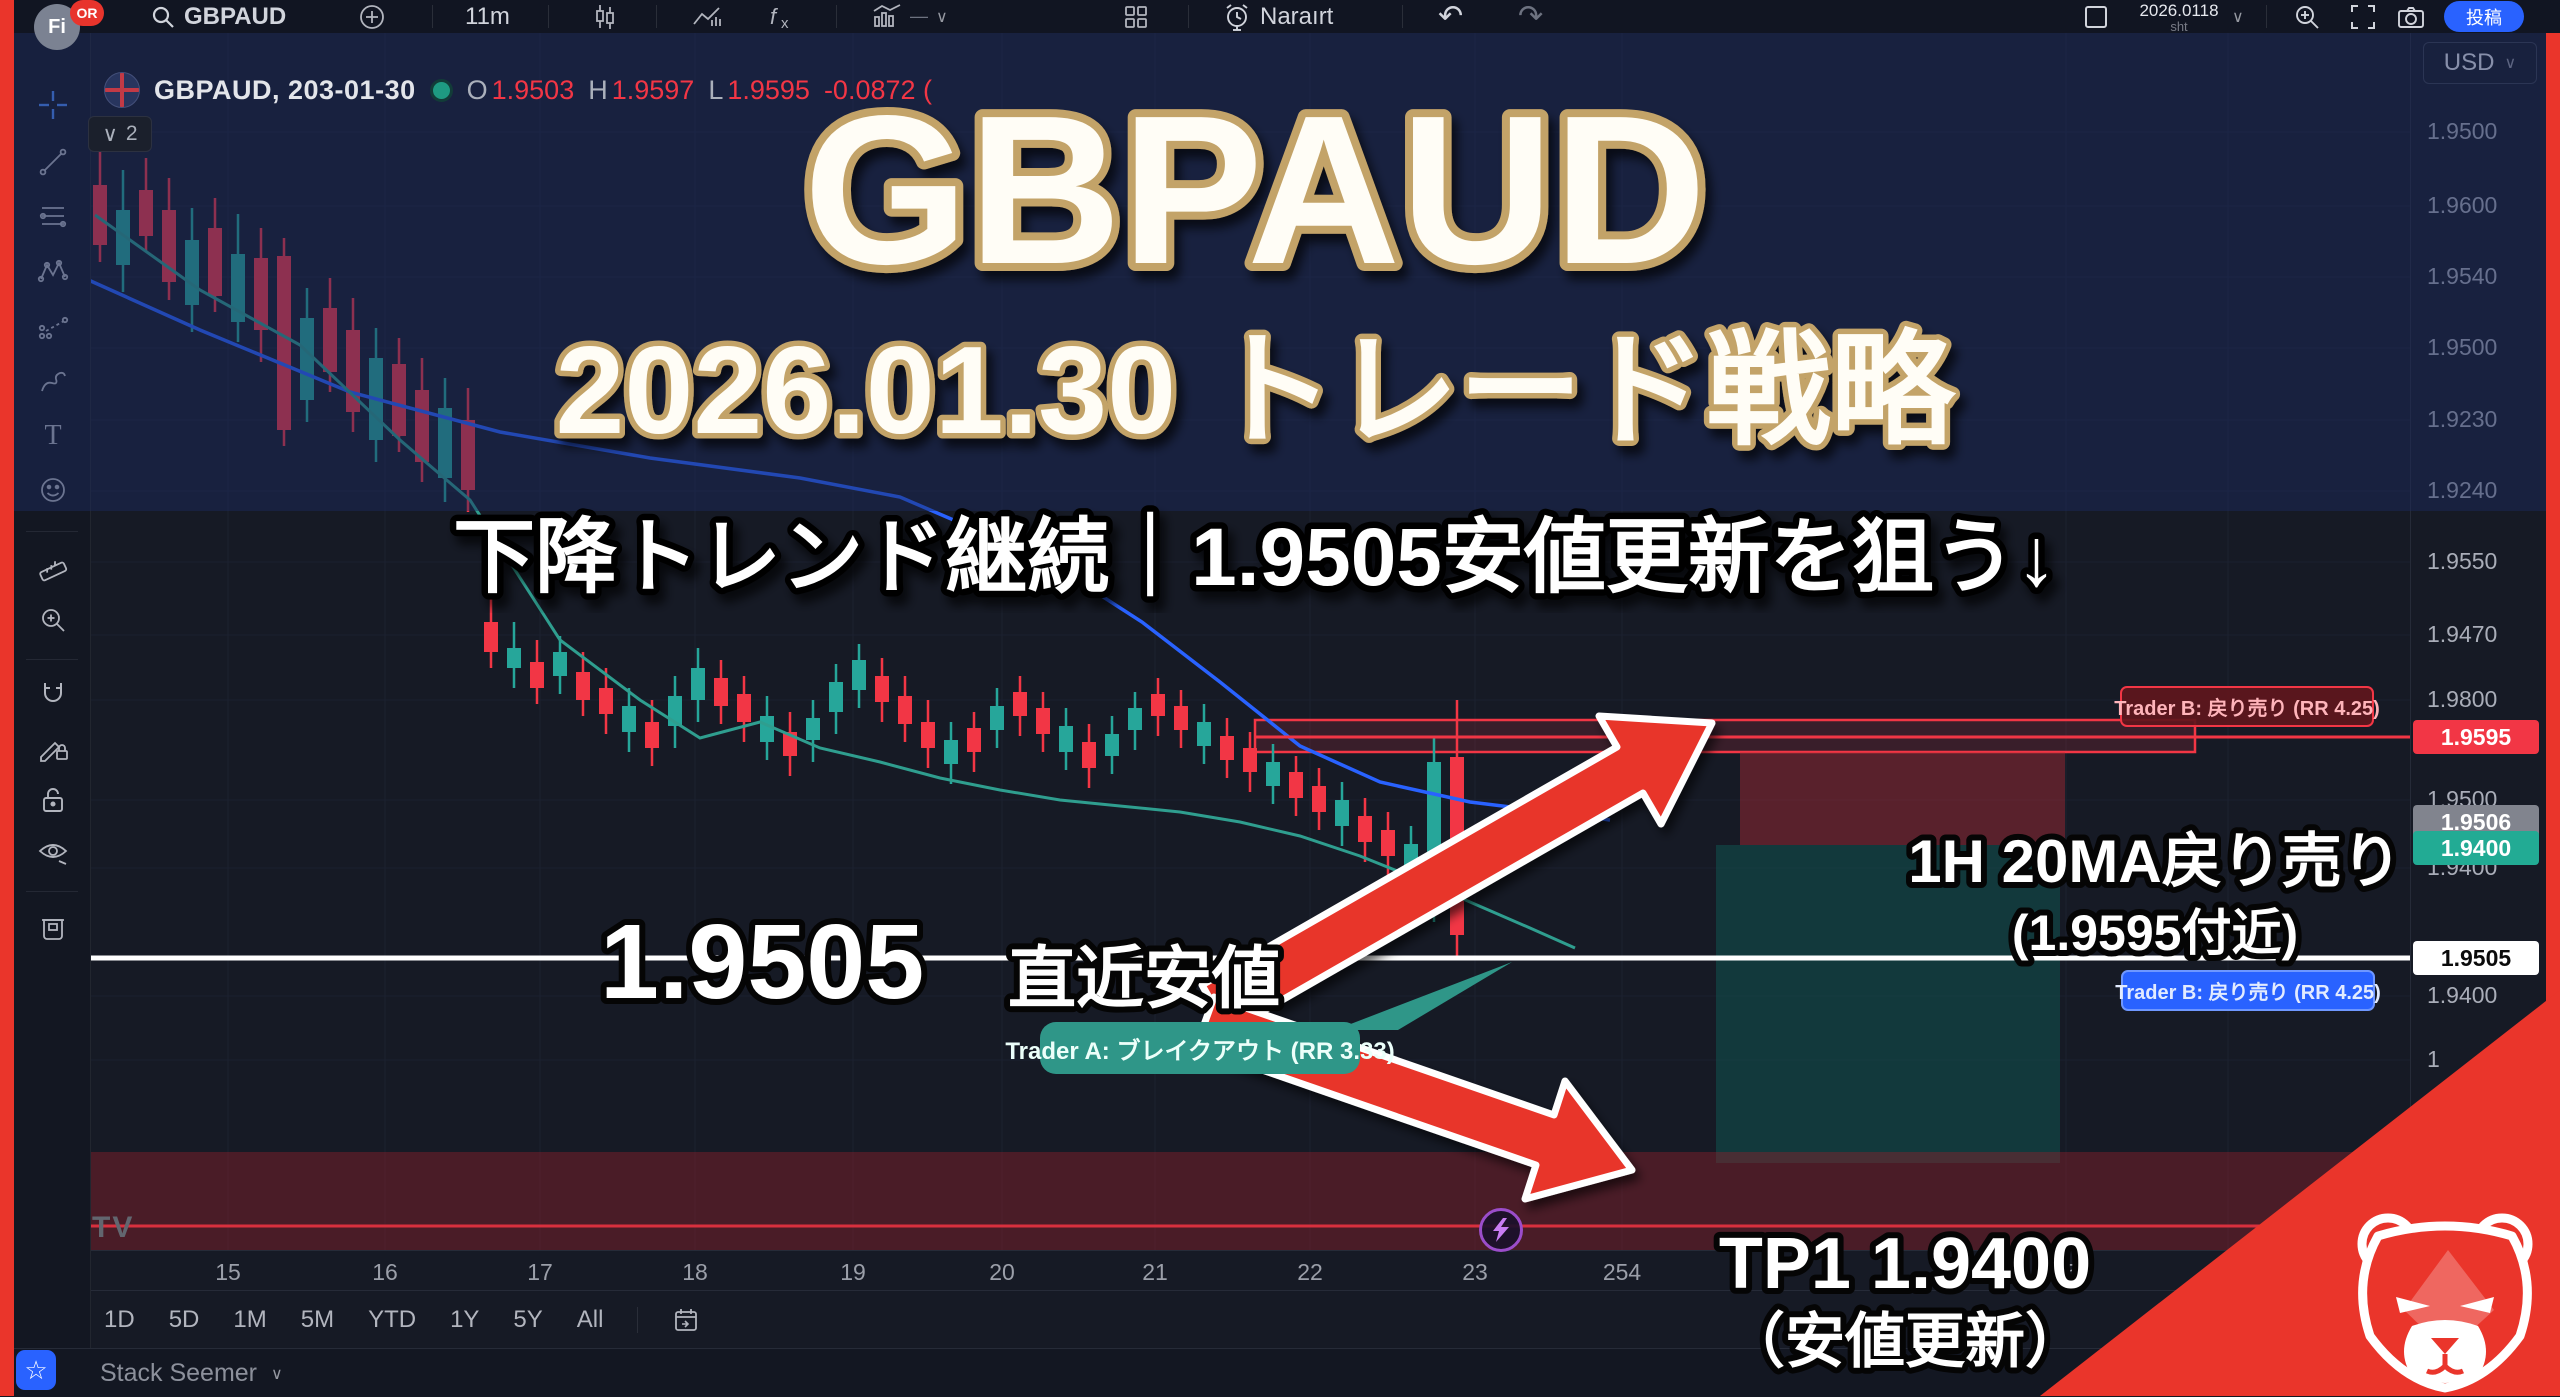 The image size is (2560, 1397). I want to click on redo-button: ↷, so click(1530, 17).